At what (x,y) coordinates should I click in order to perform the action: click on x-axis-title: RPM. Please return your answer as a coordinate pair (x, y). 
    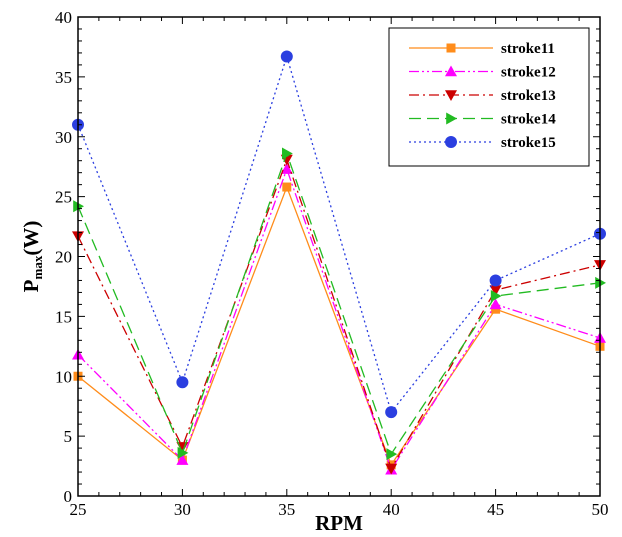
    Looking at the image, I should click on (339, 523).